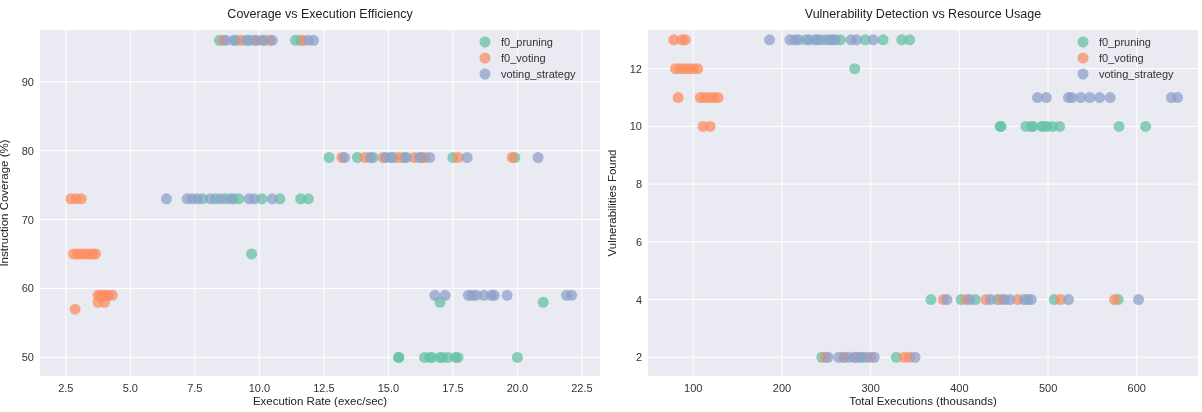 The width and height of the screenshot is (1202, 412). Describe the element at coordinates (638, 184) in the screenshot. I see `y-tick-label: 8` at that location.